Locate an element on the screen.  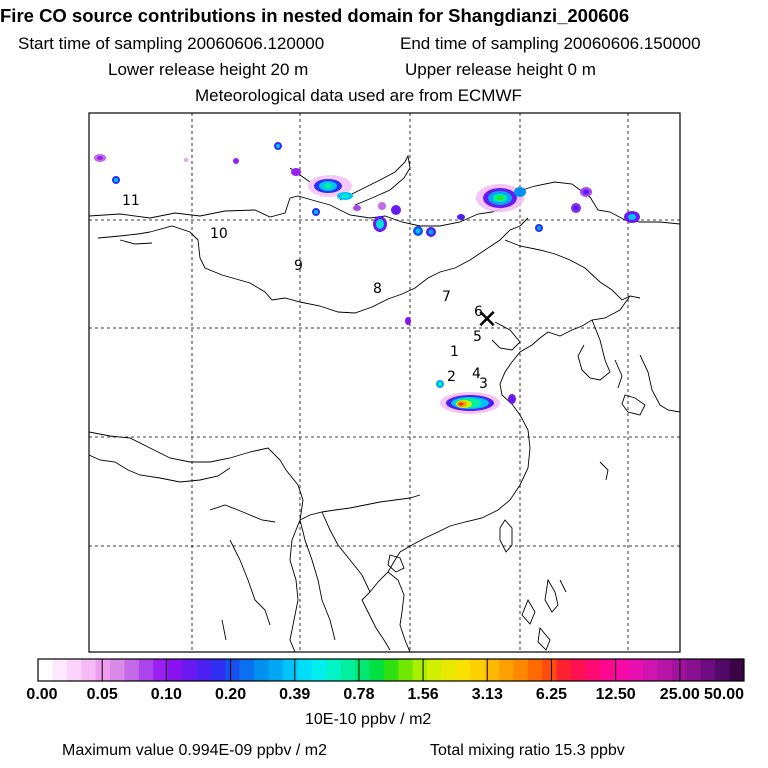
trajectory-label-3: 3 is located at coordinates (483, 384).